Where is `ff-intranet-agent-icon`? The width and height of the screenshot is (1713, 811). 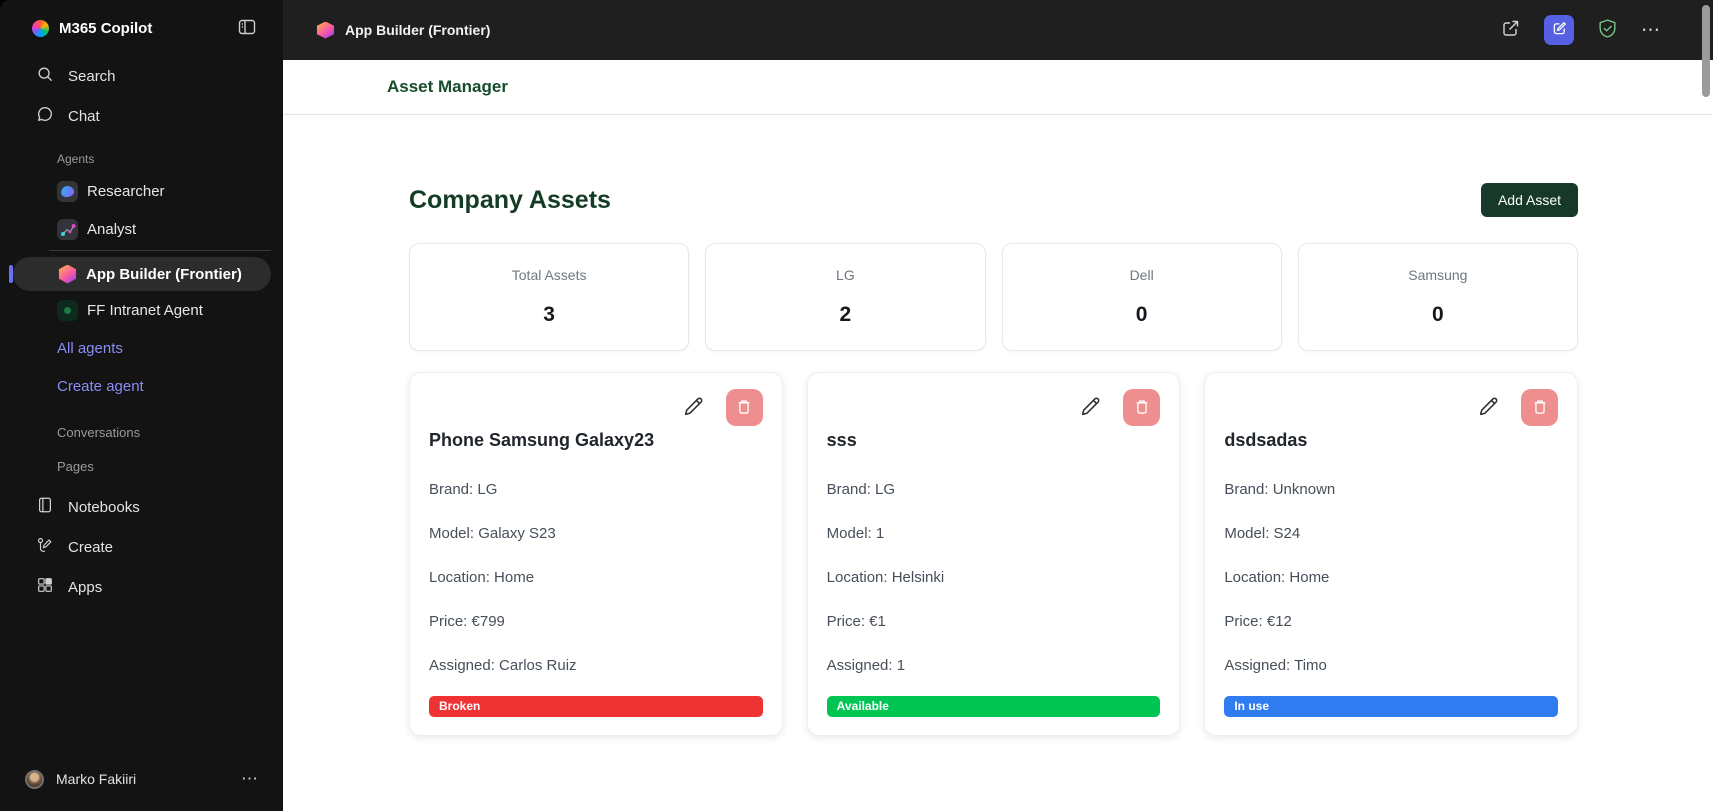
ff-intranet-agent-icon is located at coordinates (67, 310).